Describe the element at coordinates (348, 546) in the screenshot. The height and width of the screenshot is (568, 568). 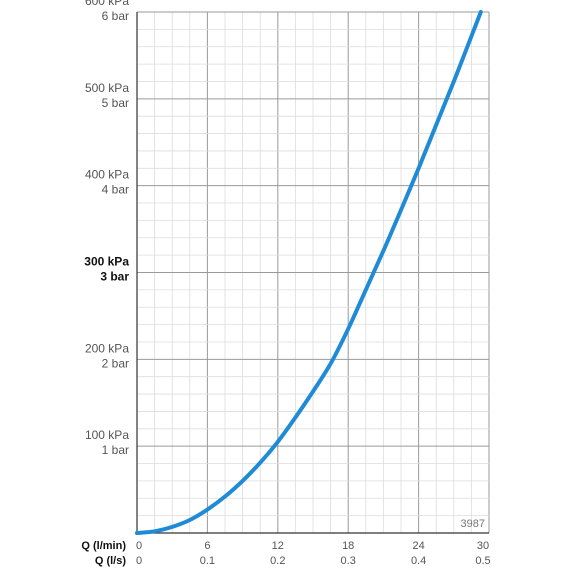
I see `x-tick-label: 18` at that location.